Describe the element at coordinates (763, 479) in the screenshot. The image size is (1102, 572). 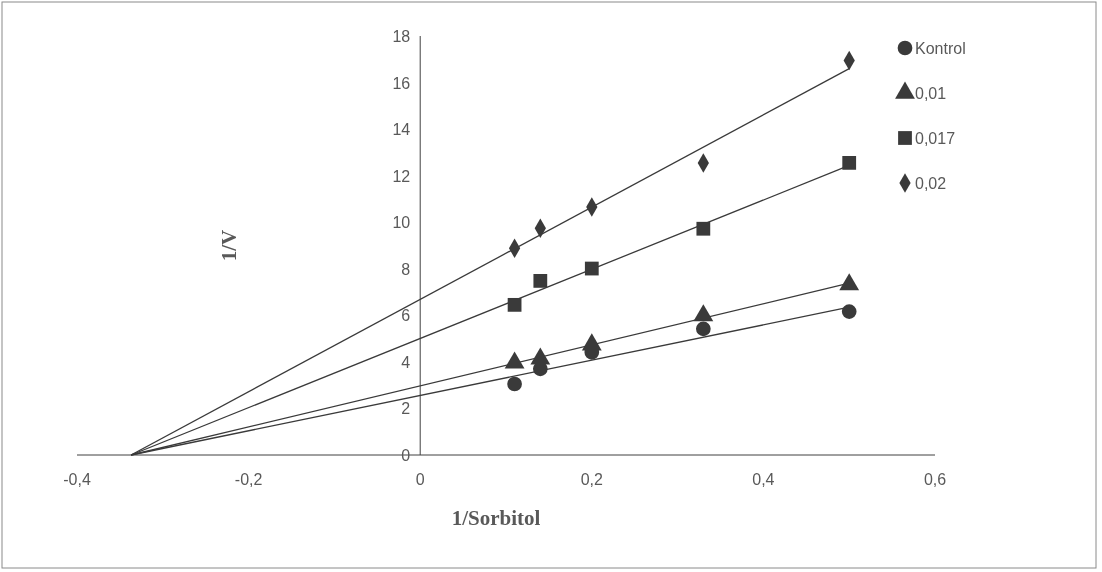
I see `x-tick-label: 0,4` at that location.